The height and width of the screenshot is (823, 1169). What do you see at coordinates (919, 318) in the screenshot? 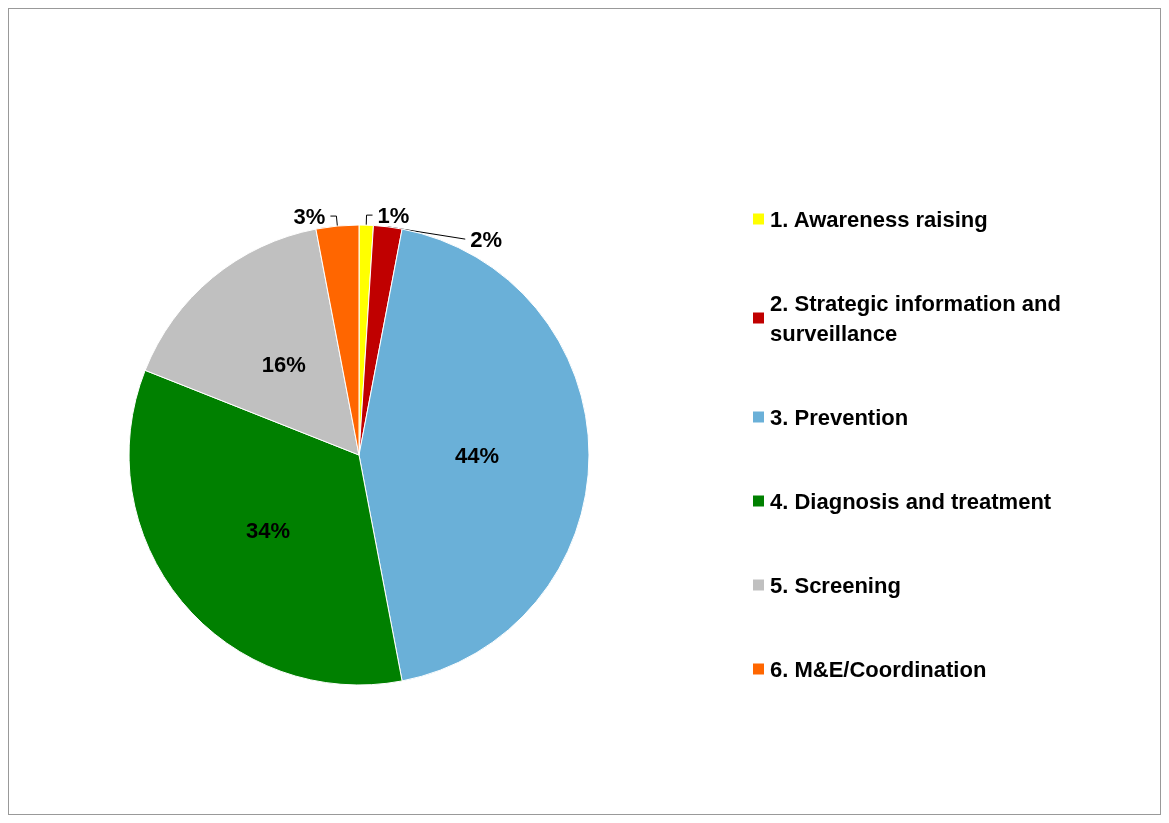
I see `legend-label: 2. Strategic information and surveillance` at bounding box center [919, 318].